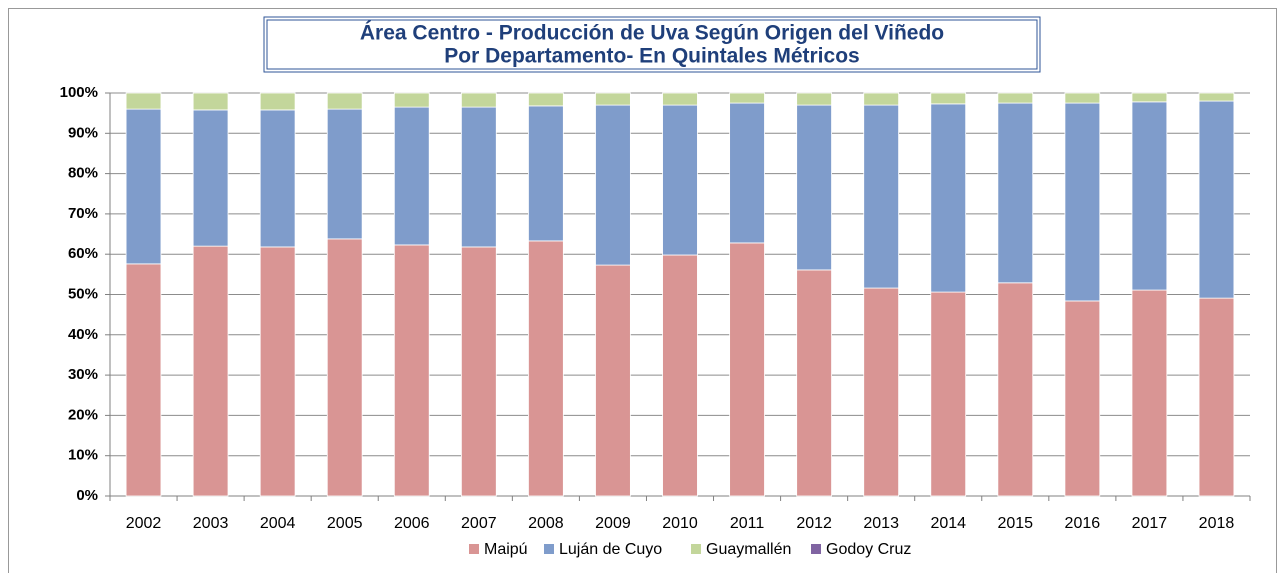 This screenshot has height=573, width=1277. I want to click on y-tick-label: 90%, so click(83, 132).